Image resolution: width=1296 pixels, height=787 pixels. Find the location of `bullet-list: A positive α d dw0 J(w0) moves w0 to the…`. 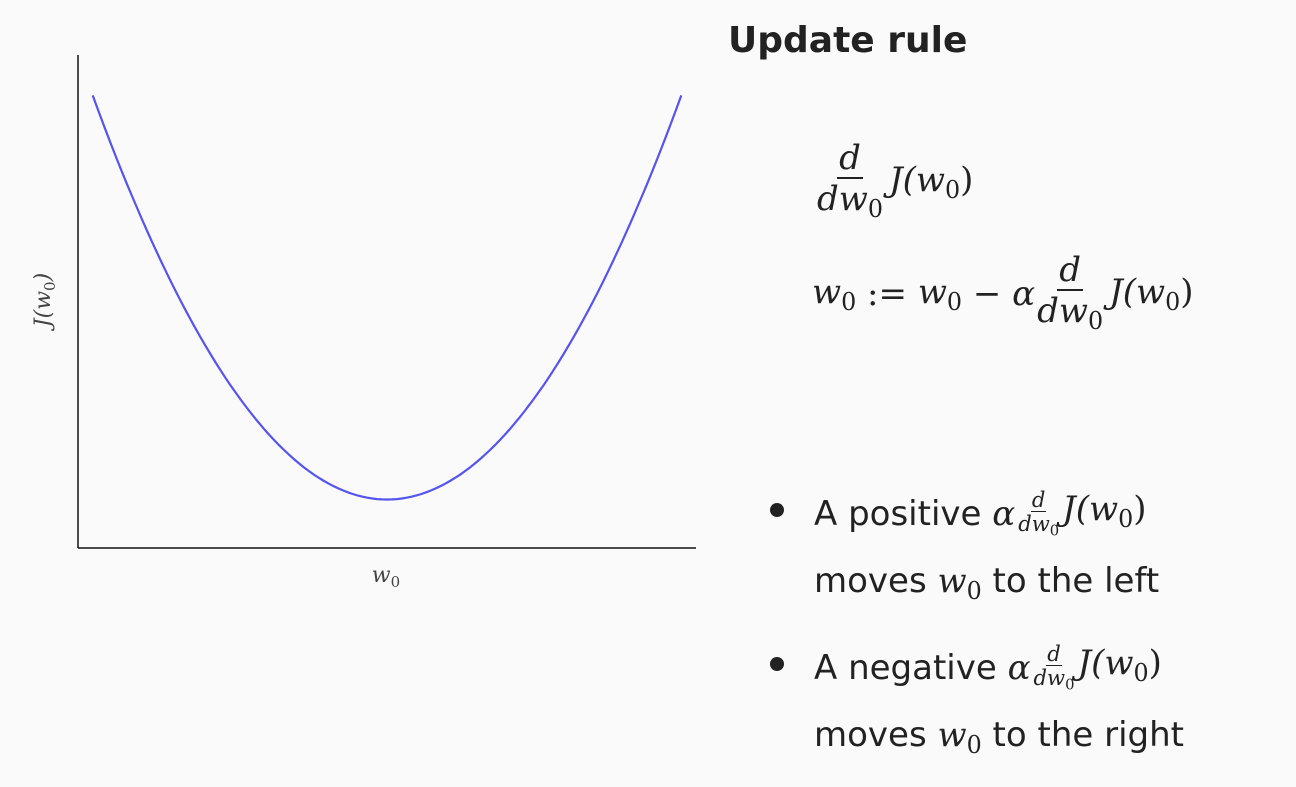

bullet-list: A positive α d dw0 J(w0) moves w0 to the… is located at coordinates (977, 632).